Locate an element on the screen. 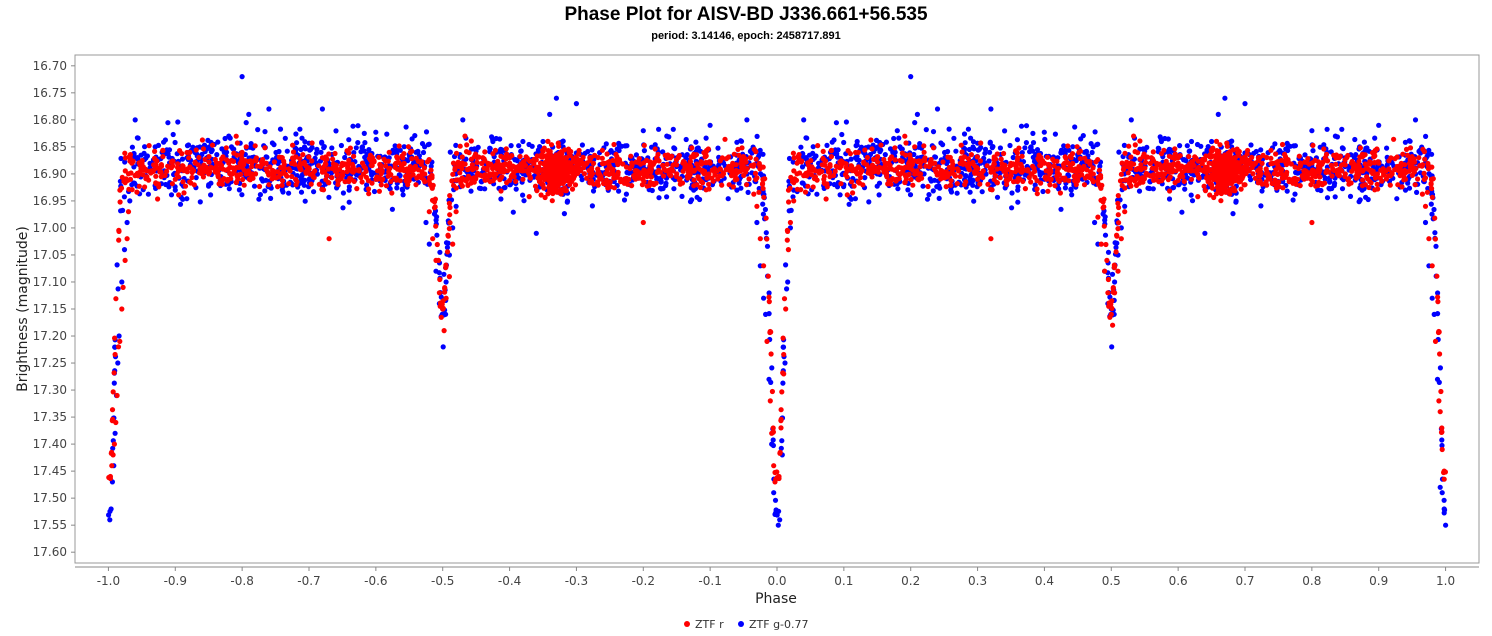 Image resolution: width=1492 pixels, height=636 pixels. x-tick-label: -1.0 is located at coordinates (108, 581).